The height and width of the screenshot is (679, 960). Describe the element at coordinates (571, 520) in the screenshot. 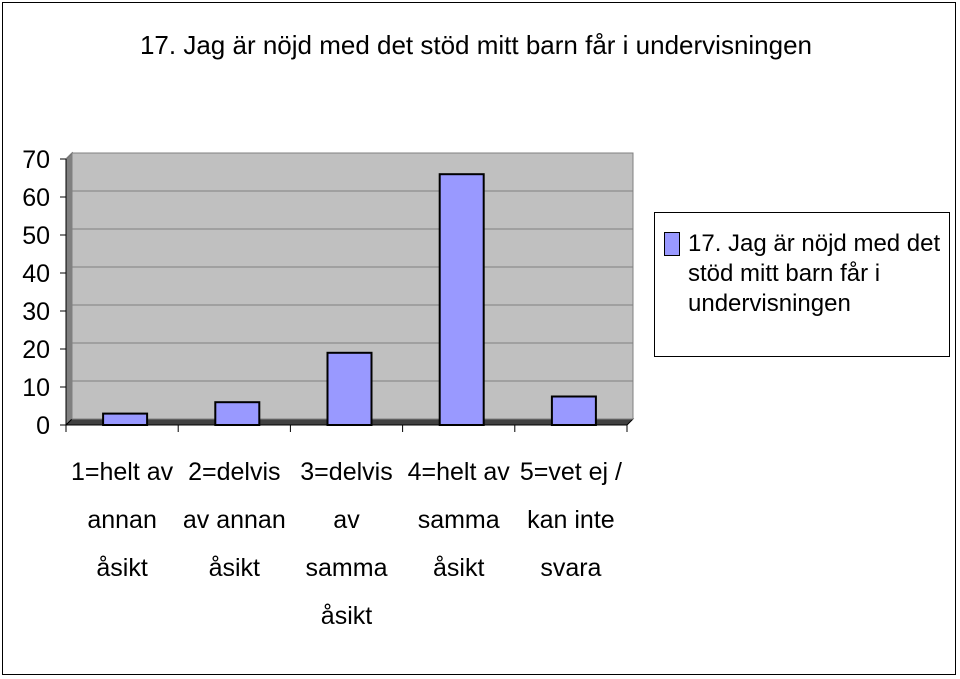

I see `x-tick-label: kan inte` at that location.